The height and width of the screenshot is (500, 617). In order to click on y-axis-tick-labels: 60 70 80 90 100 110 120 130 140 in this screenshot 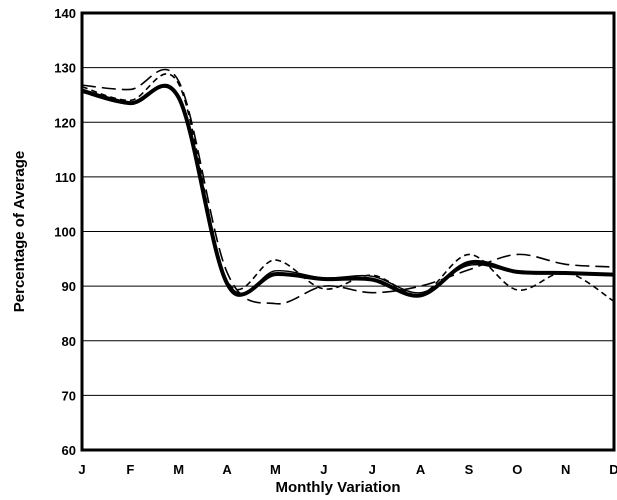, I will do `click(65, 232)`.